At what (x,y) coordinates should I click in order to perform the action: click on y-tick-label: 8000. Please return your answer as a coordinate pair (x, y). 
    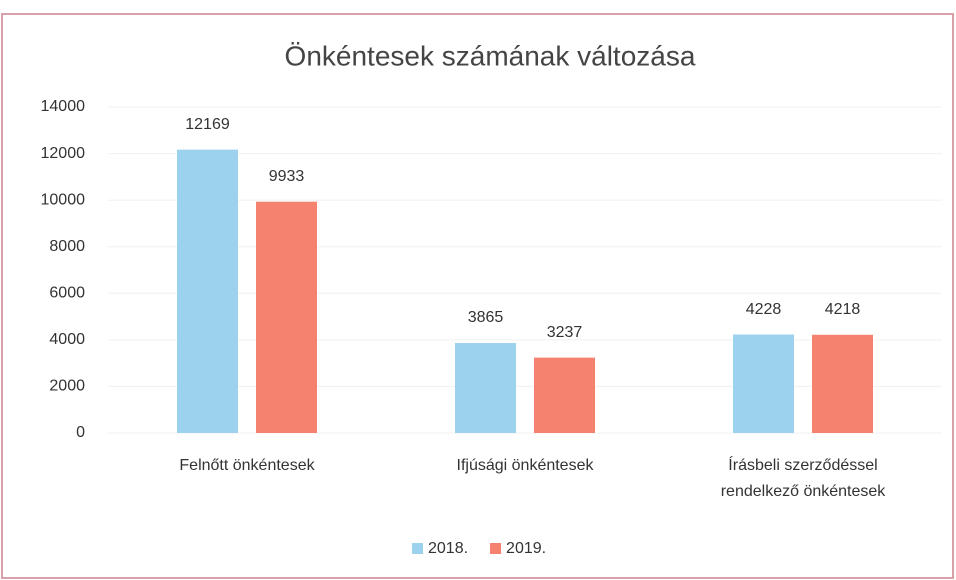
    Looking at the image, I should click on (67, 246).